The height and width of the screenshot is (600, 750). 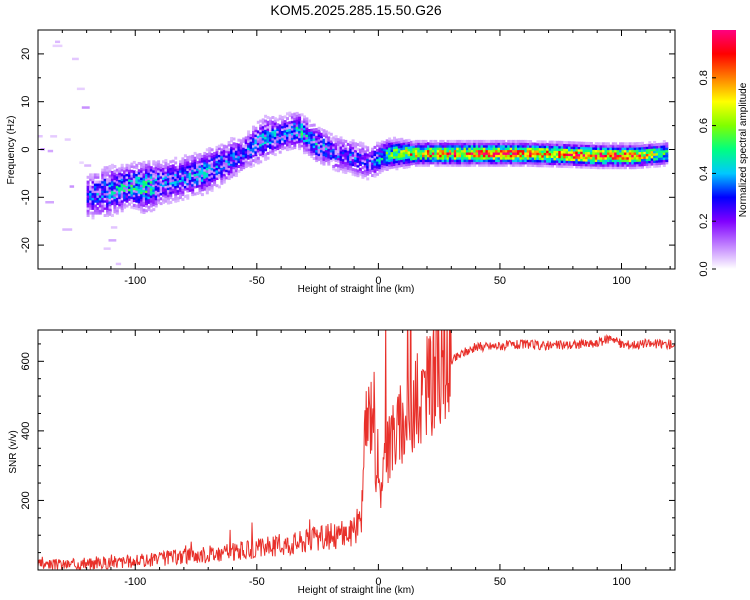 I want to click on x-tick-label: 0, so click(x=378, y=582).